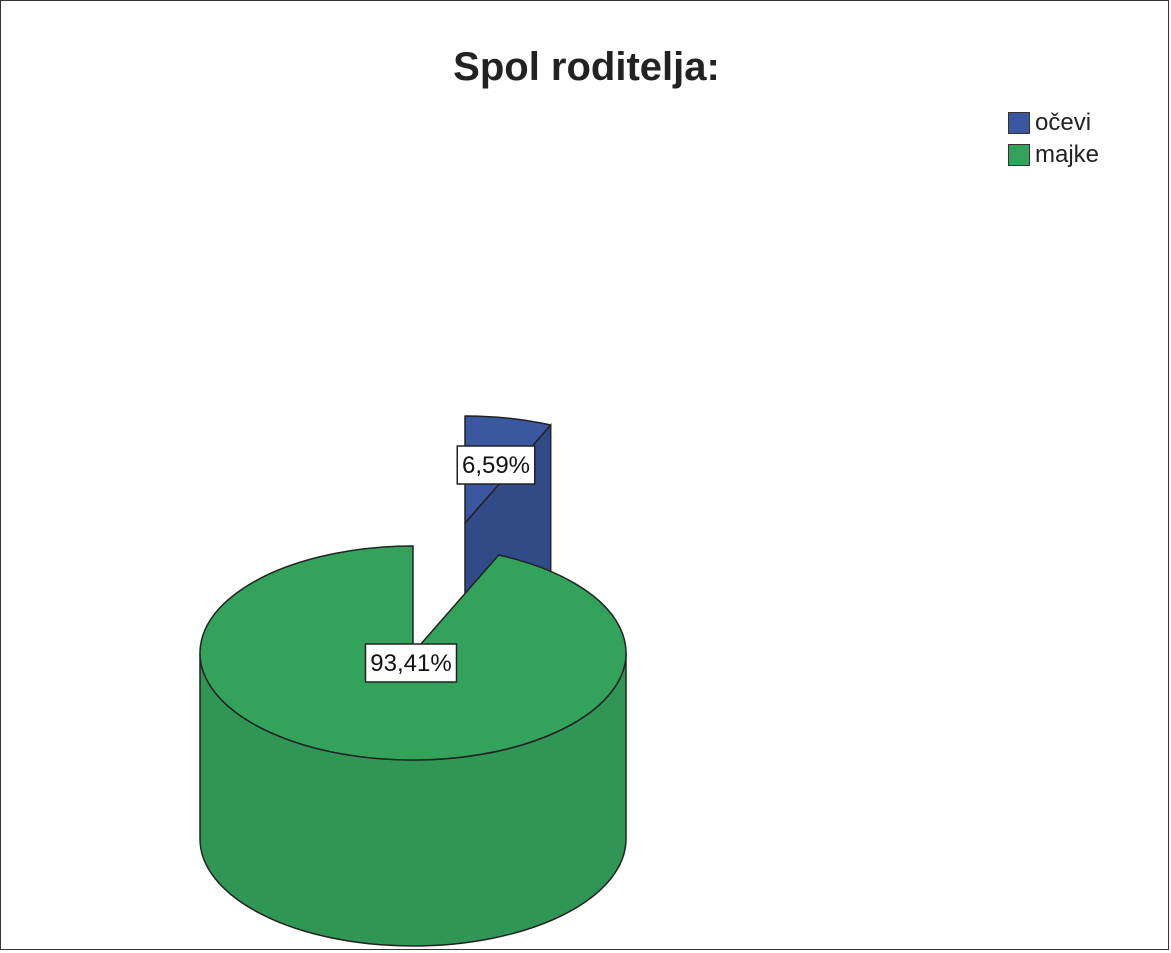 This screenshot has height=953, width=1171. What do you see at coordinates (1063, 122) in the screenshot?
I see `legend-label-ocevi: očevi` at bounding box center [1063, 122].